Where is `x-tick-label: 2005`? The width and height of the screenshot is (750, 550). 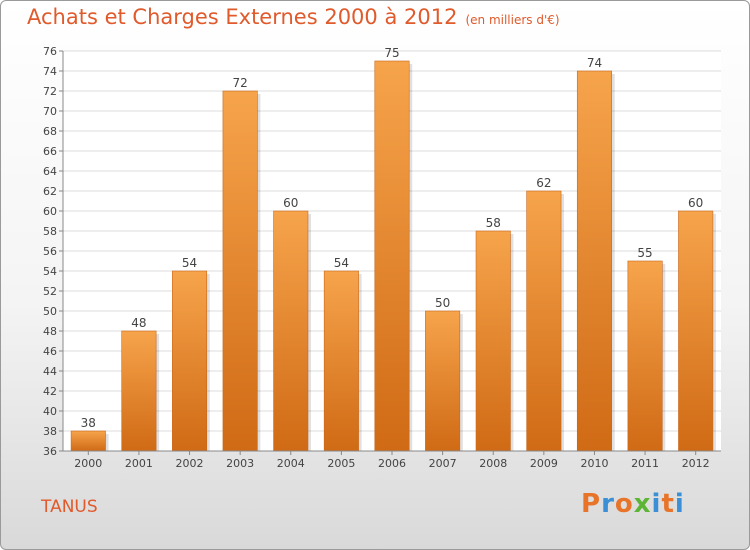
x-tick-label: 2005 is located at coordinates (341, 463).